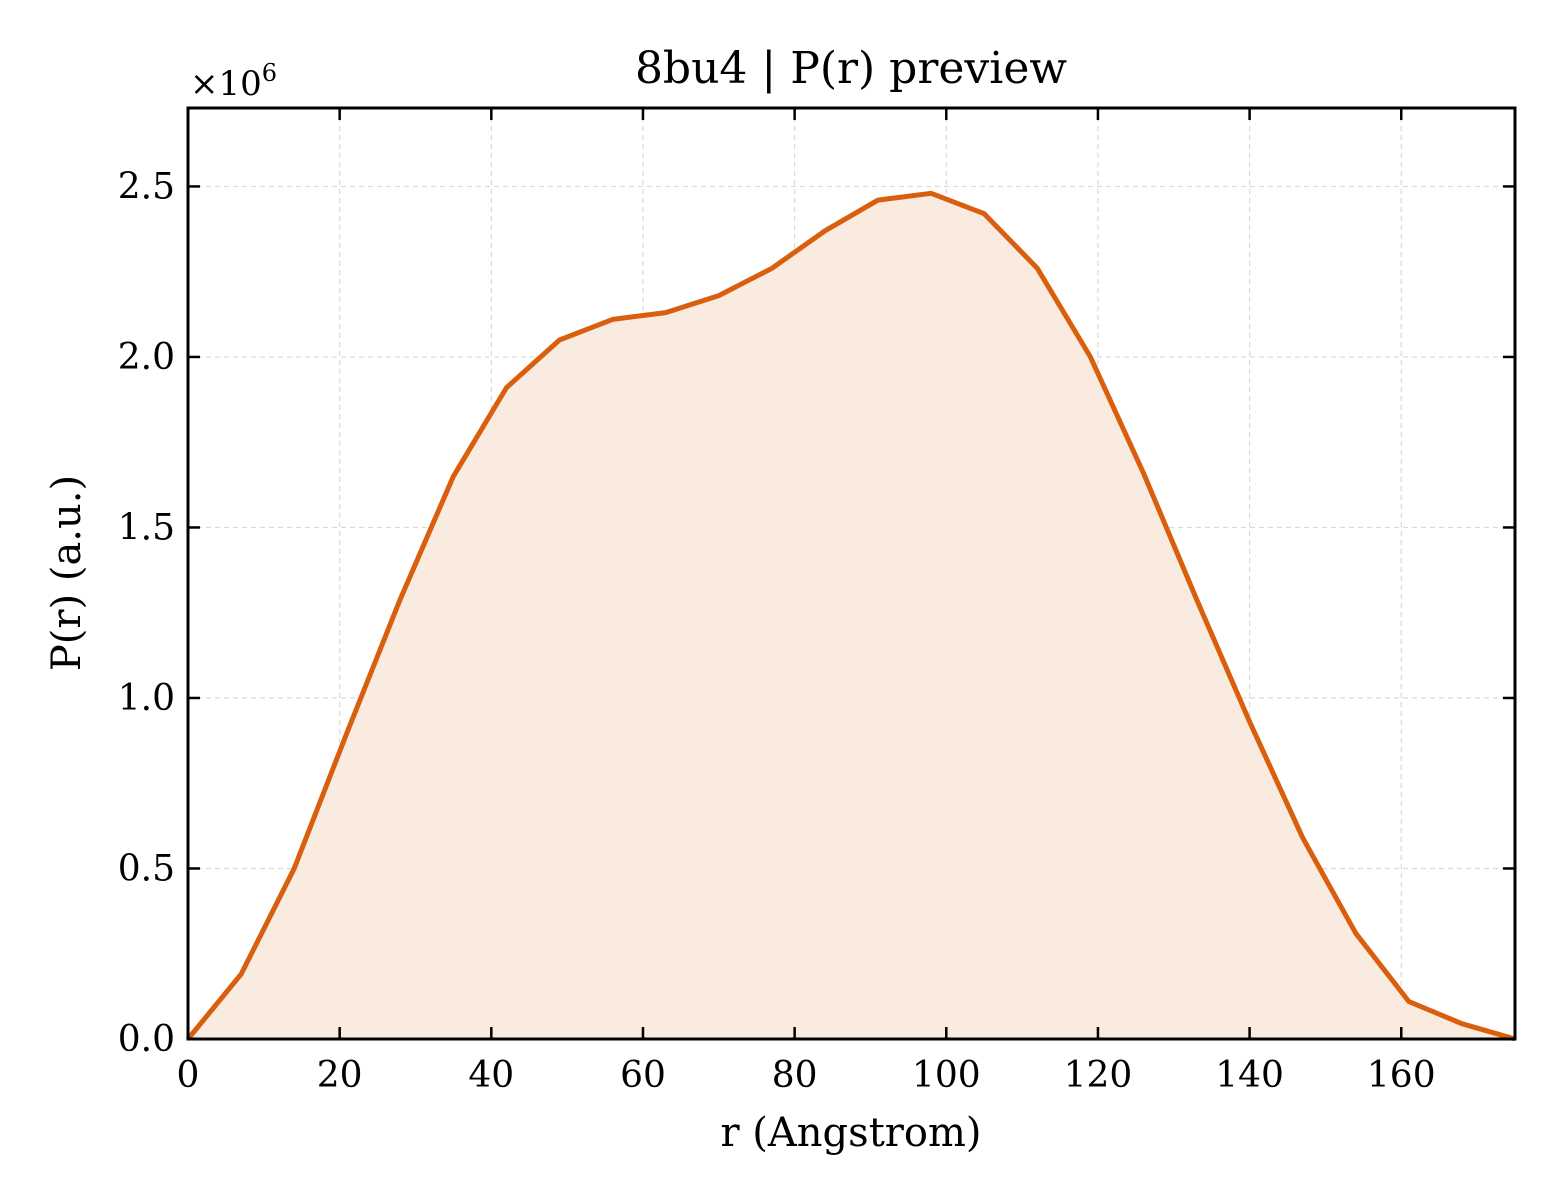 The height and width of the screenshot is (1200, 1560). I want to click on chart-title: 8bu4 | P(r) preview, so click(851, 68).